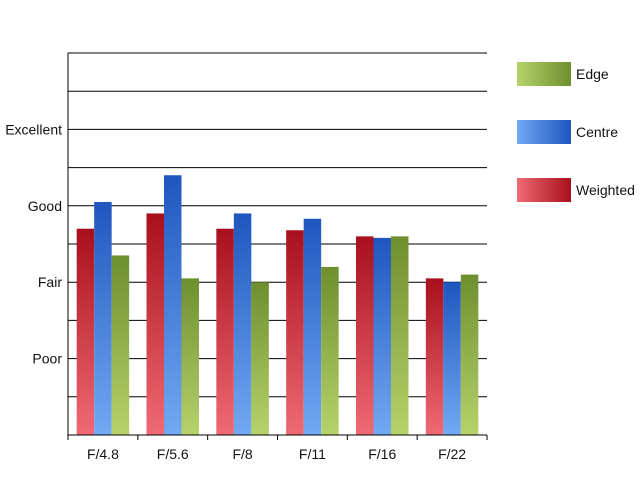 This screenshot has width=640, height=480. What do you see at coordinates (45, 206) in the screenshot?
I see `y-tick-label-good: Good` at bounding box center [45, 206].